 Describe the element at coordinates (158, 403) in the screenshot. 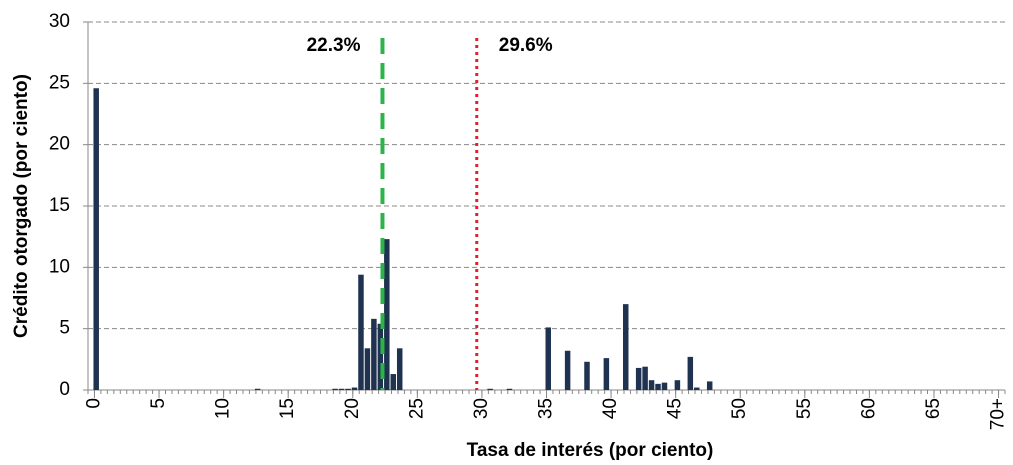

I see `x-tick-label: 5` at that location.